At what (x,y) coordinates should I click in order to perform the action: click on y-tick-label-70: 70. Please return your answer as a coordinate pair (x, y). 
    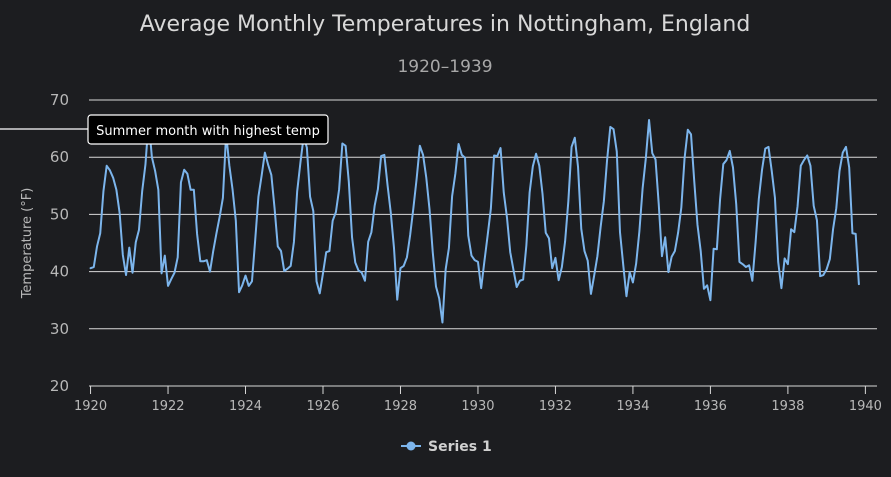
    Looking at the image, I should click on (59, 100).